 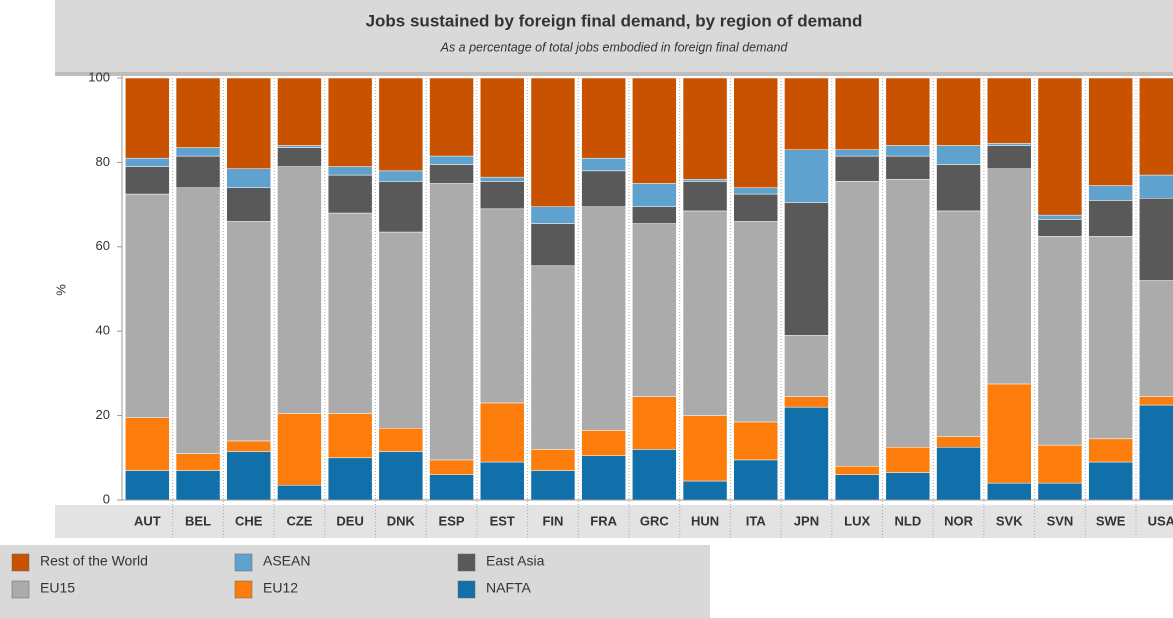 I want to click on legend-label: East Asia, so click(x=515, y=561).